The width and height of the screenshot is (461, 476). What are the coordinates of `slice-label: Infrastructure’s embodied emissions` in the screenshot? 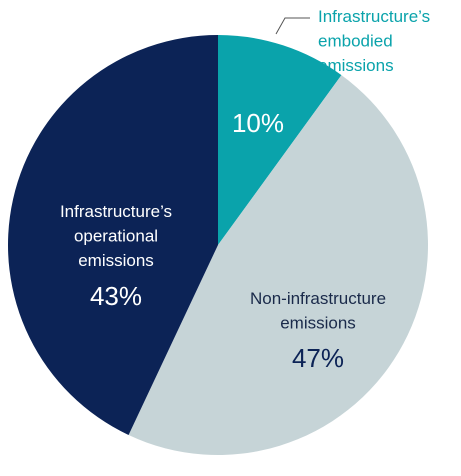 It's located at (374, 41).